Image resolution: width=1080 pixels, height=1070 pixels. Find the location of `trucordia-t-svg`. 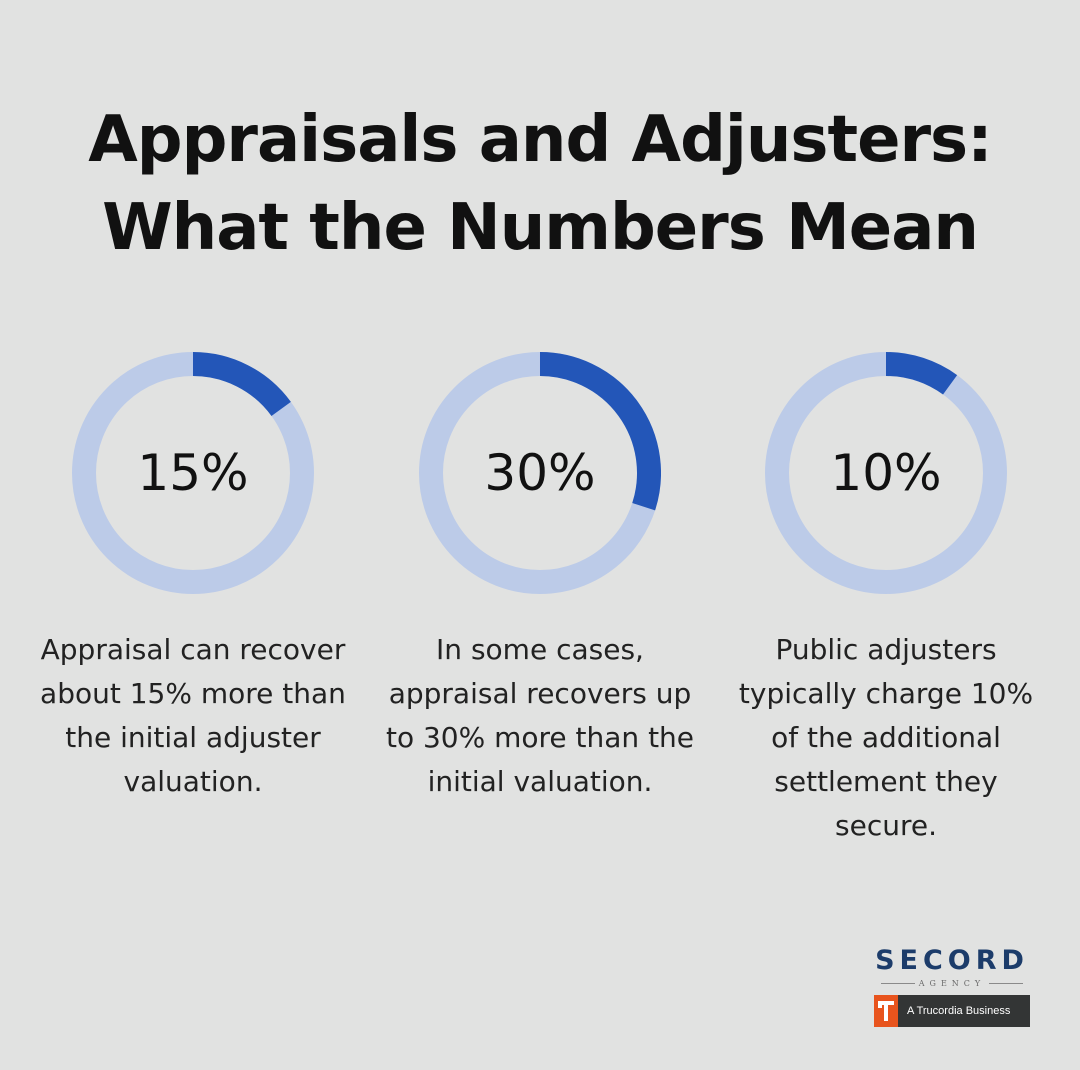

trucordia-t-svg is located at coordinates (886, 1011).